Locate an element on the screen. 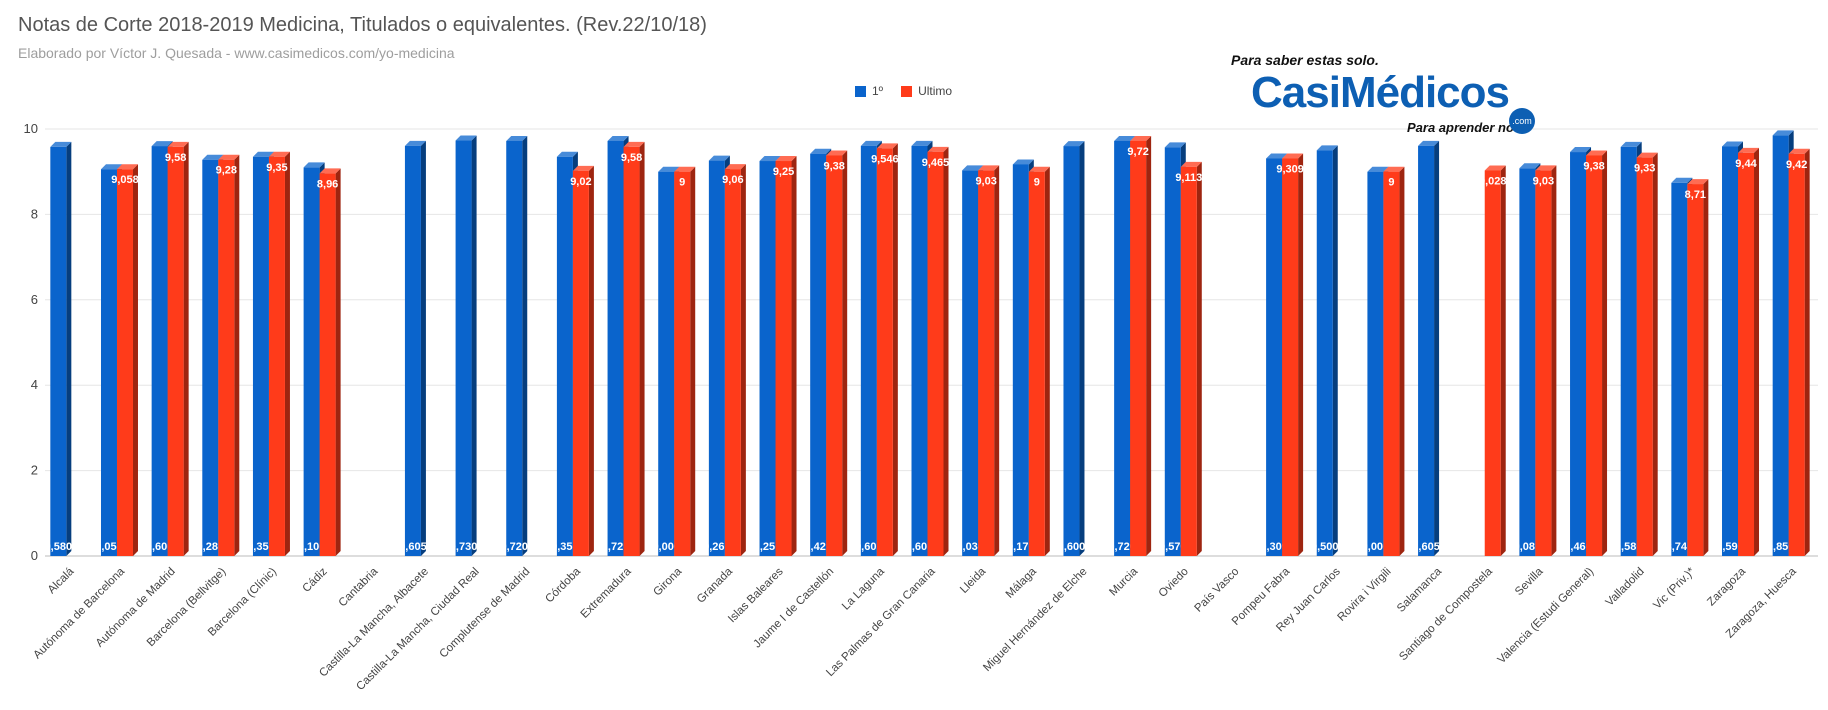 This screenshot has width=1828, height=710. value-label-0-26: 9,000 is located at coordinates (1376, 547).